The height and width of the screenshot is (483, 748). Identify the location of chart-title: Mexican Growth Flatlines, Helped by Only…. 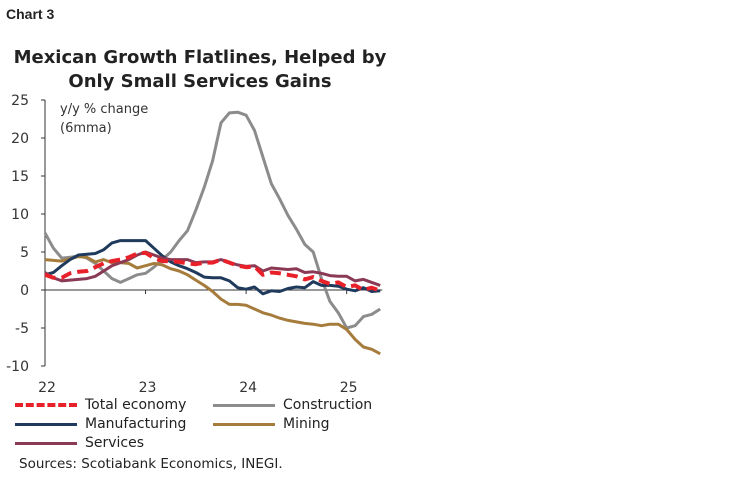
(200, 69).